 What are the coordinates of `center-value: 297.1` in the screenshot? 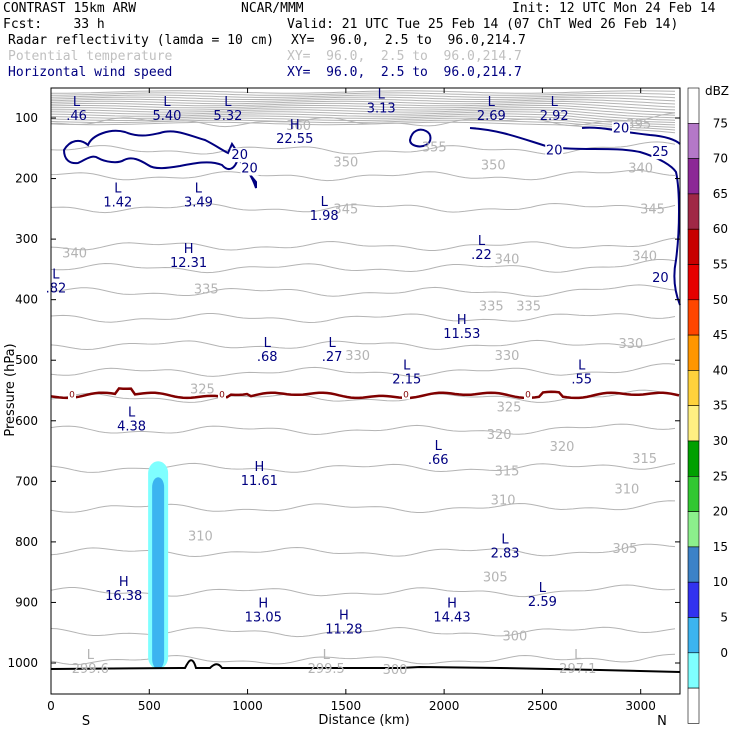 It's located at (577, 669).